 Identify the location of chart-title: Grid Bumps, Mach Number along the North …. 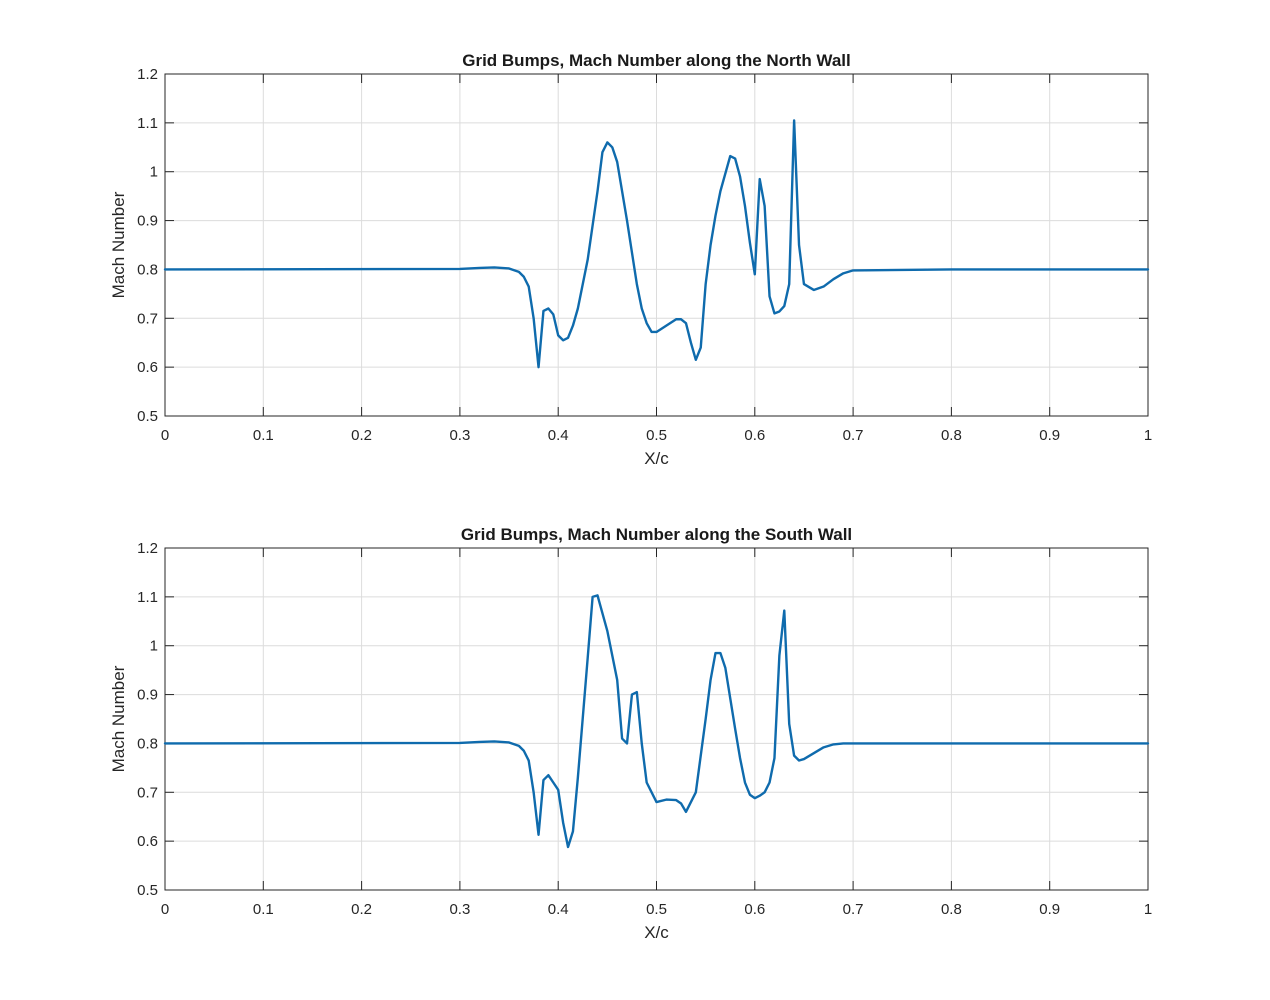
(656, 60).